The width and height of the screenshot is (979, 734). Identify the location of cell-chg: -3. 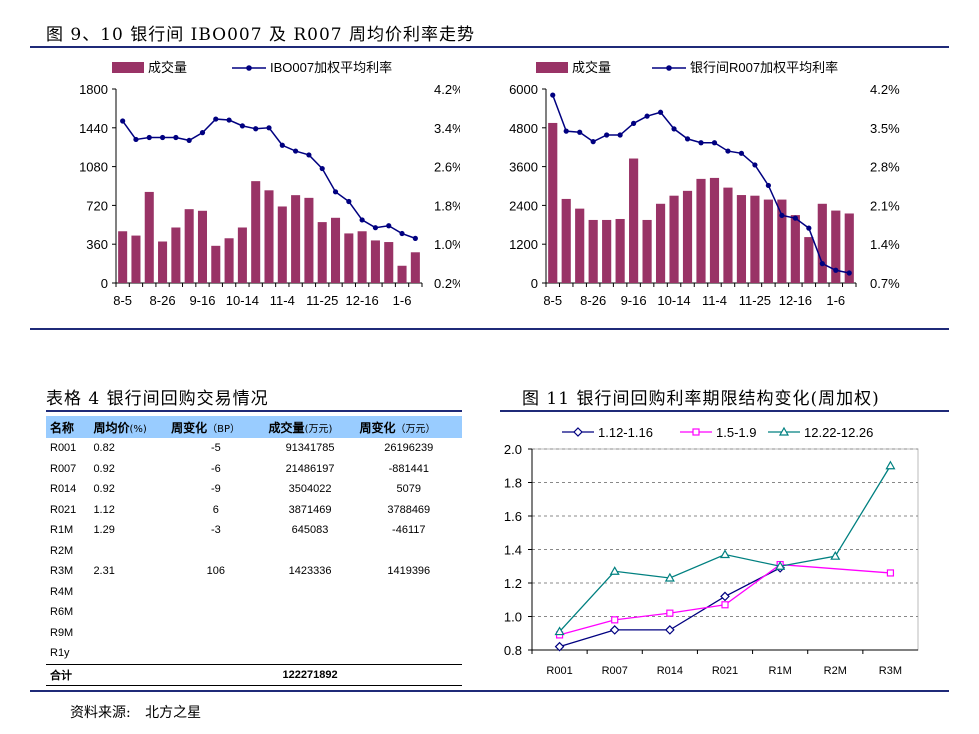
(215, 530).